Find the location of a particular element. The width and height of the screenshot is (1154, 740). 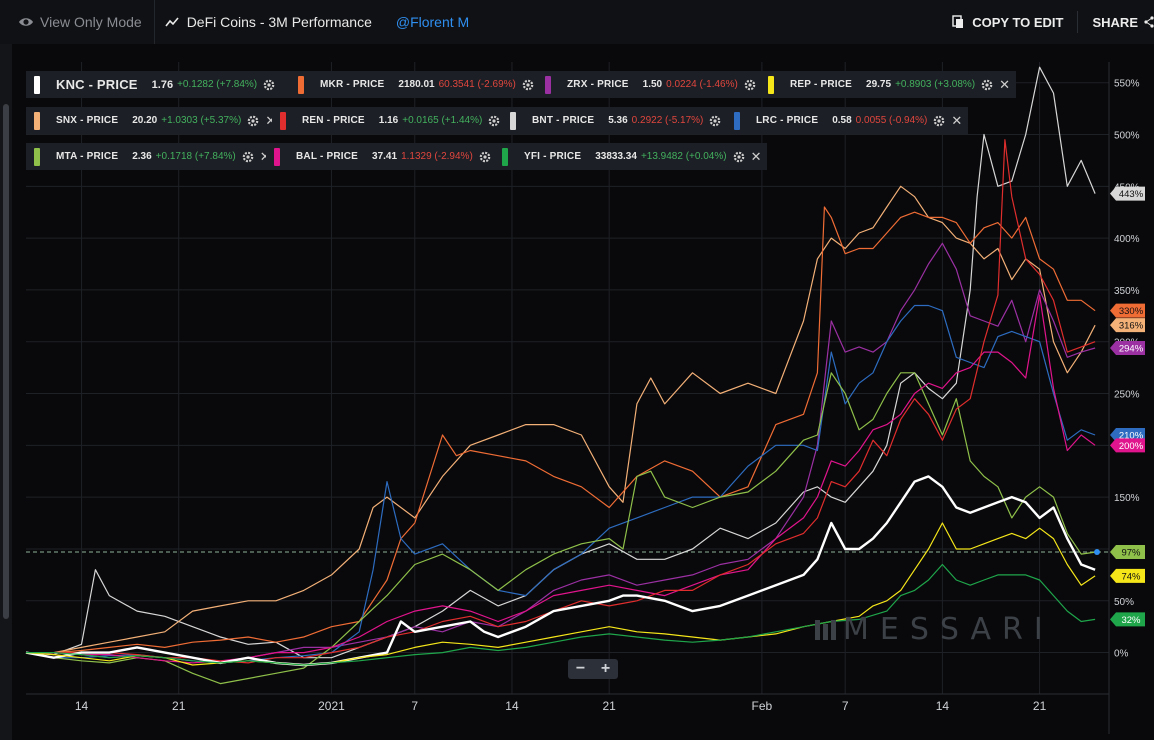

x-tick-label: Feb is located at coordinates (762, 706).